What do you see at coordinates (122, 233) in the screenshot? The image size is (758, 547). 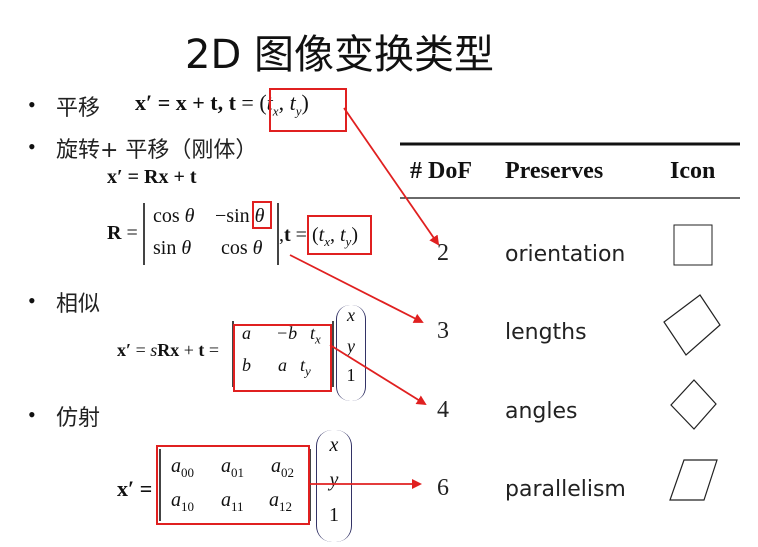 I see `rotation-matrix-label: R =` at bounding box center [122, 233].